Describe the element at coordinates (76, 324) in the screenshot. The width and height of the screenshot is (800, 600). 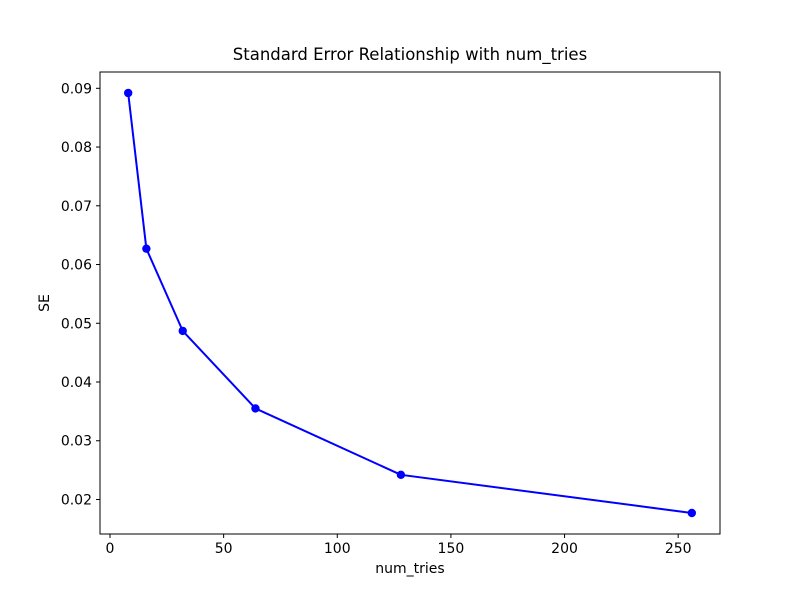
I see `y-tick-label: 0.05` at that location.